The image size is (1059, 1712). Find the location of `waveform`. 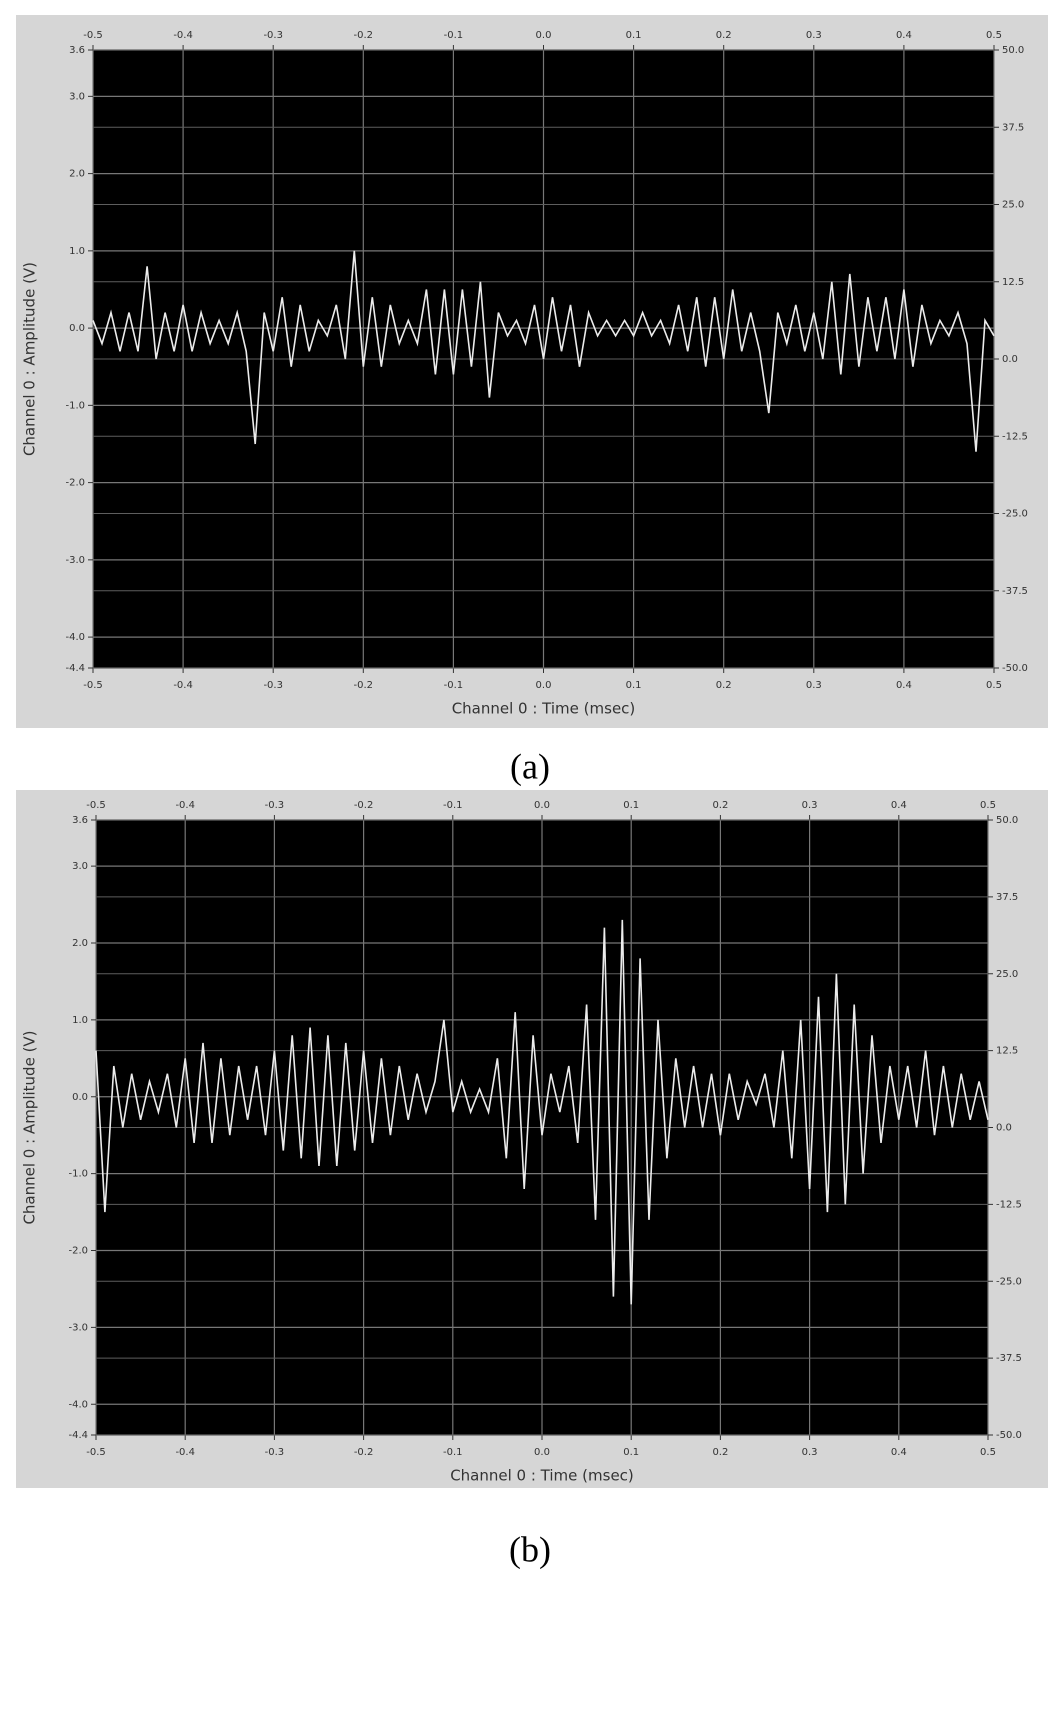

waveform is located at coordinates (543, 351).